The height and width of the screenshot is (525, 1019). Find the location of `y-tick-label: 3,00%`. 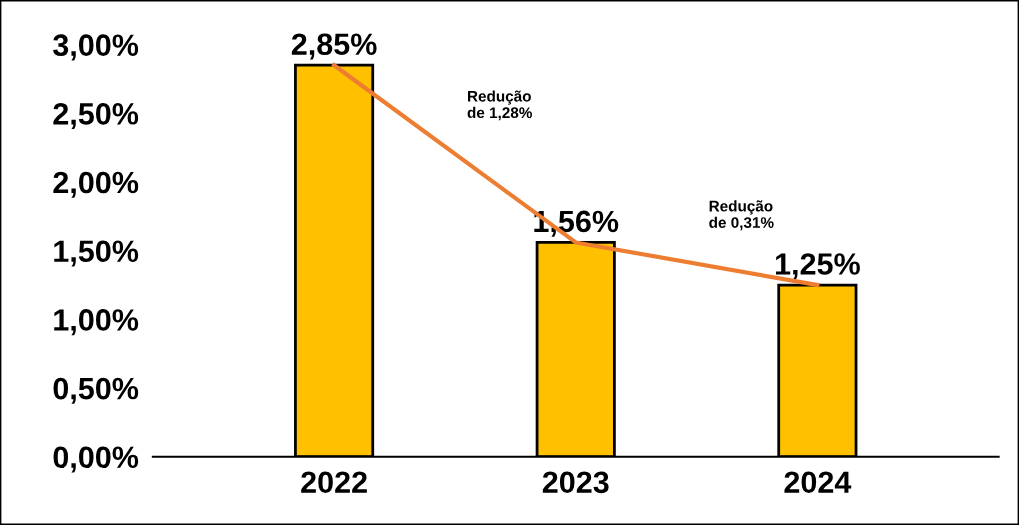

y-tick-label: 3,00% is located at coordinates (96, 47).